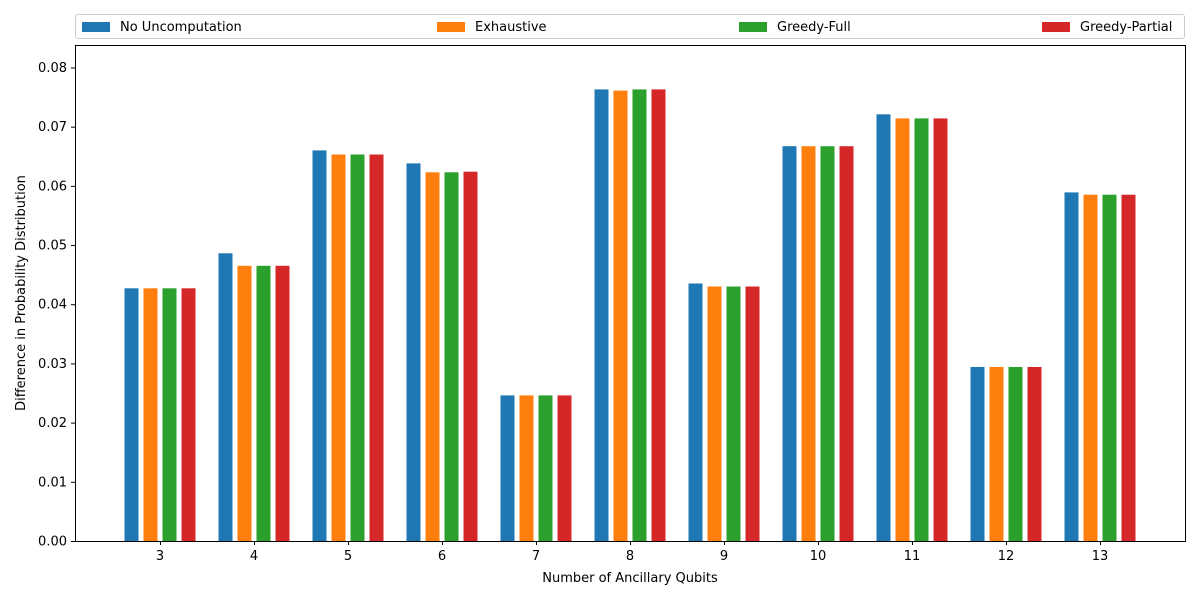  Describe the element at coordinates (1100, 556) in the screenshot. I see `x-tick-label: 13` at that location.